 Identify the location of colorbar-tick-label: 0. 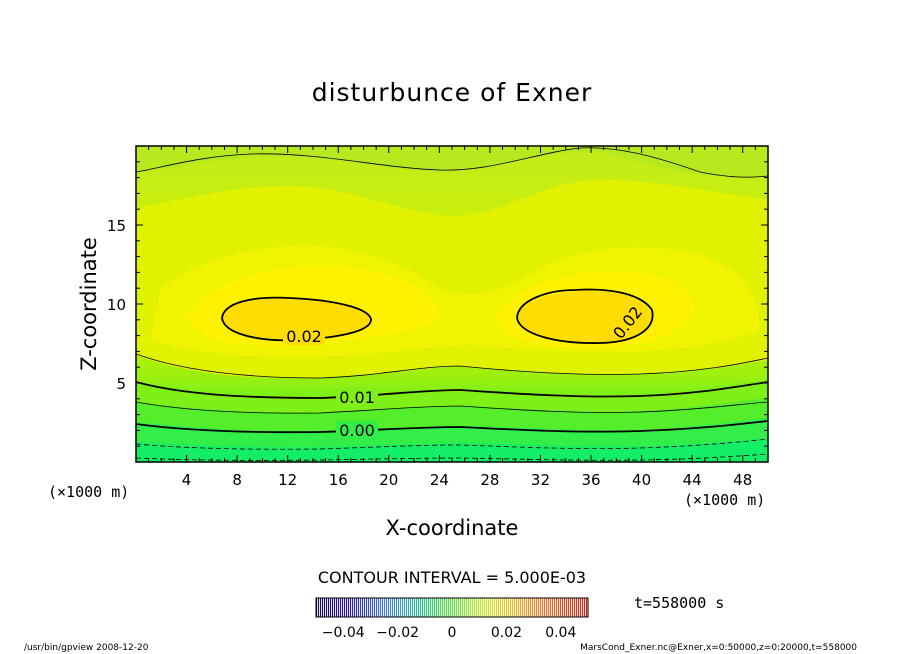
(452, 633).